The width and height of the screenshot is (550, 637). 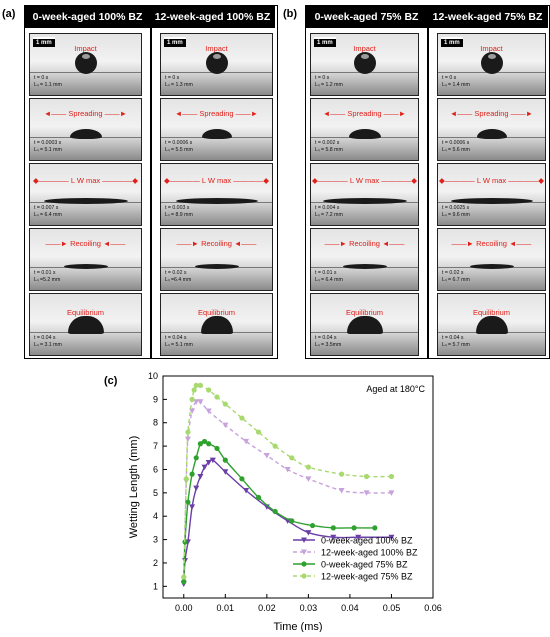 What do you see at coordinates (364, 243) in the screenshot?
I see `stage-label-text: Recoiling` at bounding box center [364, 243].